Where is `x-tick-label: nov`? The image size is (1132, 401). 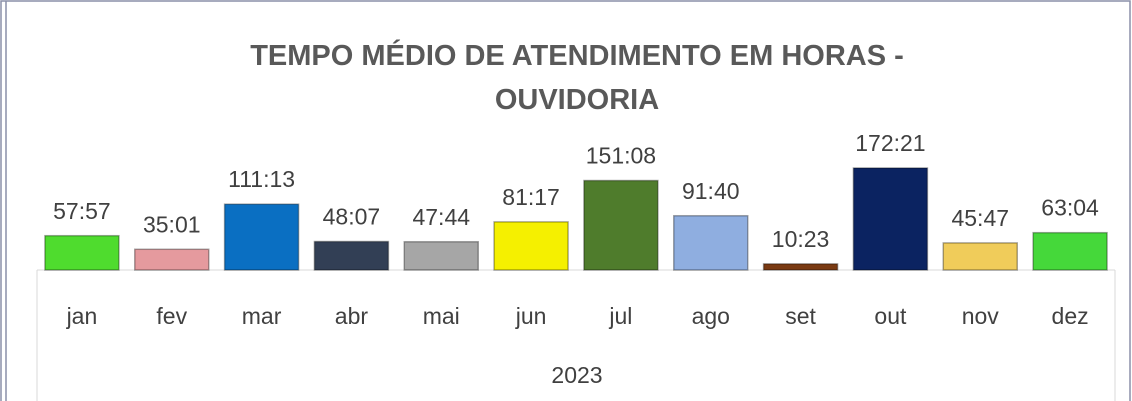 x-tick-label: nov is located at coordinates (981, 316).